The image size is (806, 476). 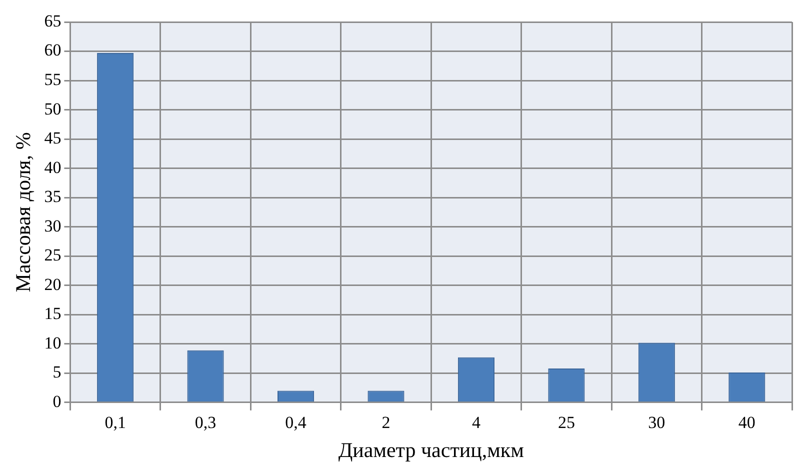 What do you see at coordinates (205, 422) in the screenshot?
I see `x-tick-label: 0,3` at bounding box center [205, 422].